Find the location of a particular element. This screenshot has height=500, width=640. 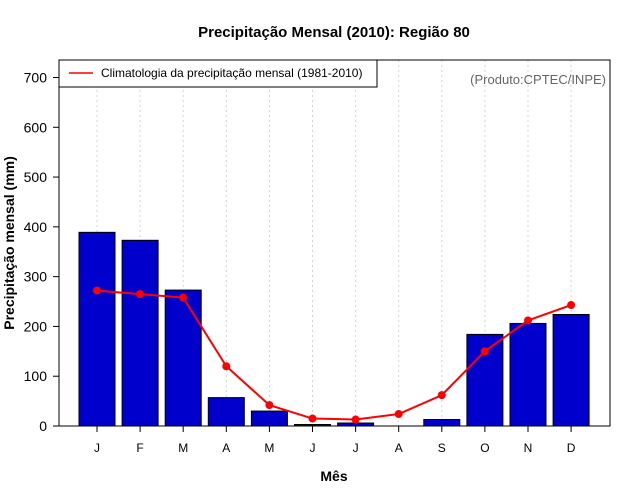

x-tick-label: D is located at coordinates (571, 448).